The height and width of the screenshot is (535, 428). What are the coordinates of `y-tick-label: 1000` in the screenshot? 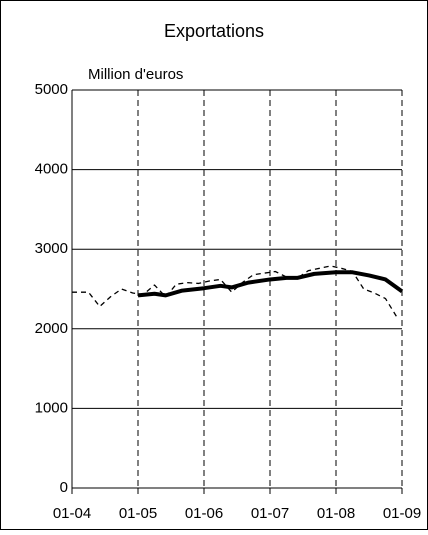 It's located at (51, 407).